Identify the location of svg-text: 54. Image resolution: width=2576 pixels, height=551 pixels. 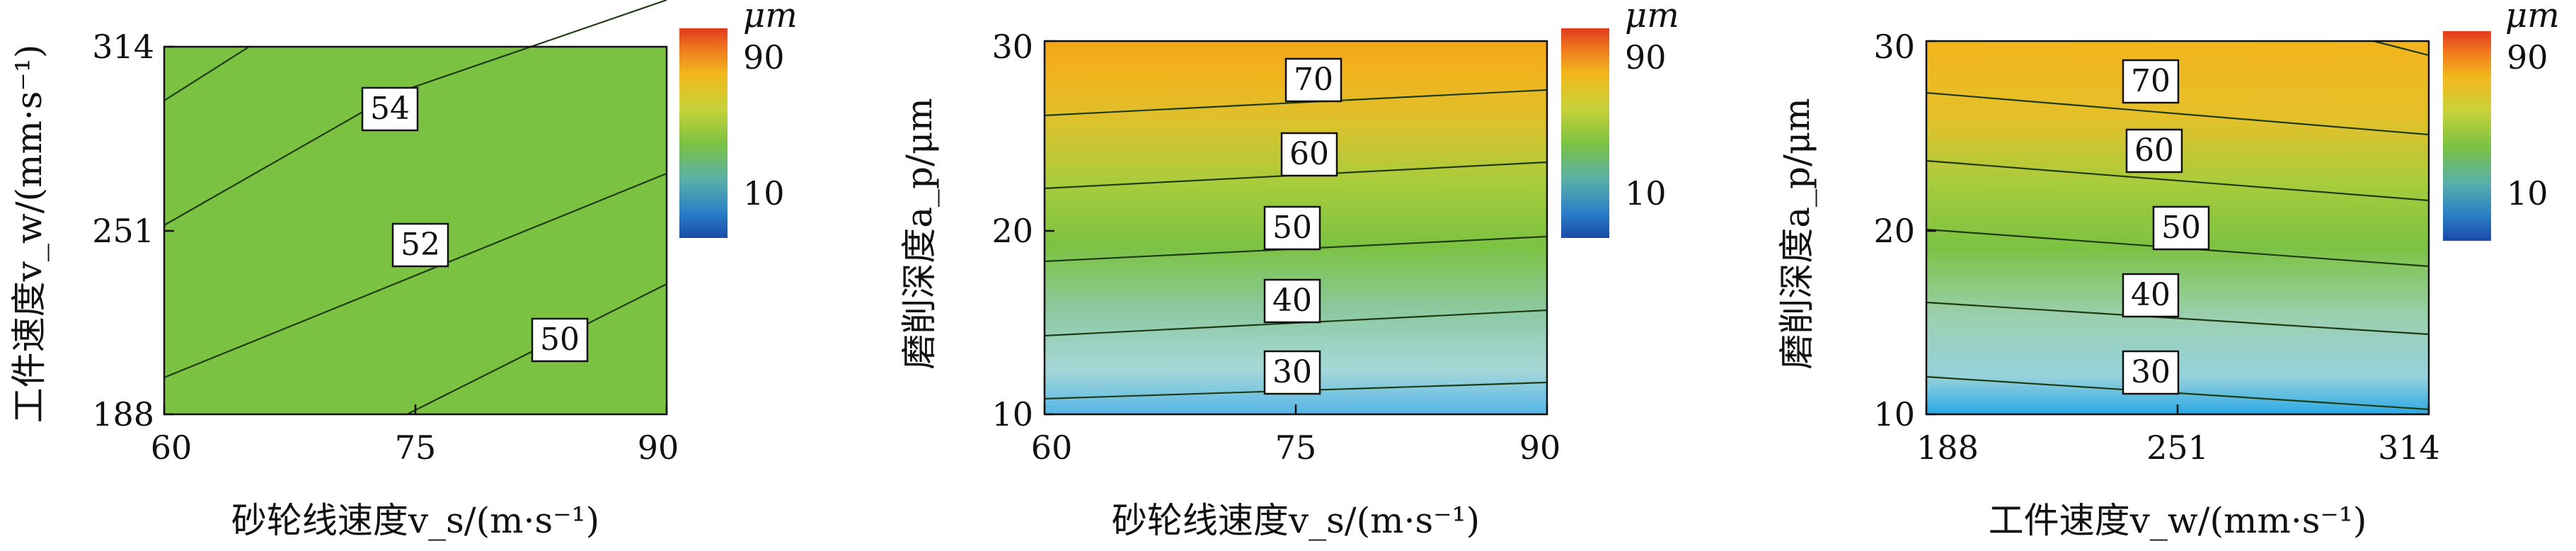
(390, 109).